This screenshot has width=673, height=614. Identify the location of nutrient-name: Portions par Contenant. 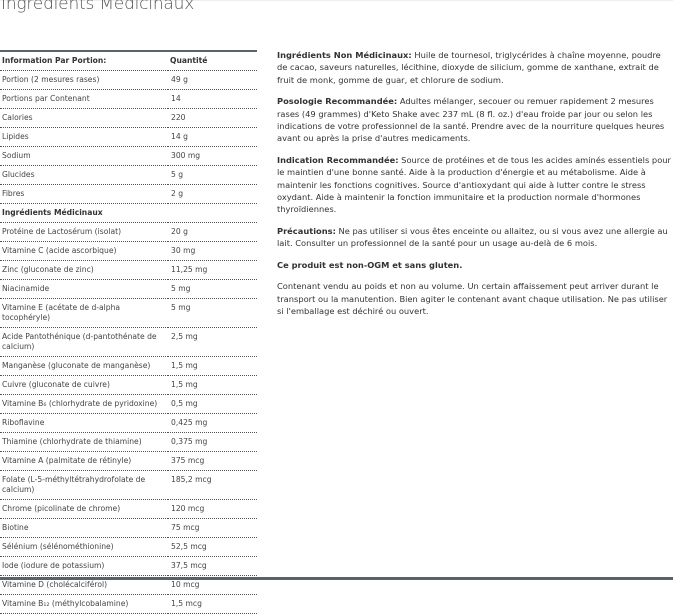
(84, 99).